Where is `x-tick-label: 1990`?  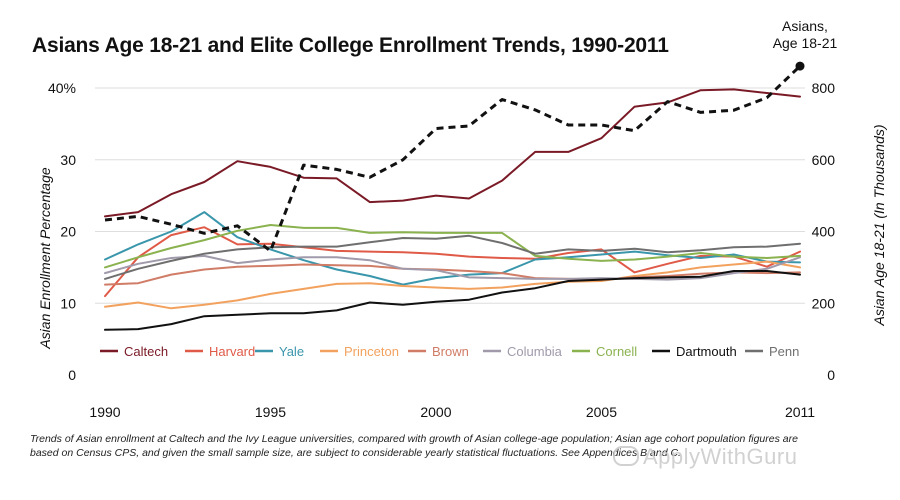 x-tick-label: 1990 is located at coordinates (104, 412).